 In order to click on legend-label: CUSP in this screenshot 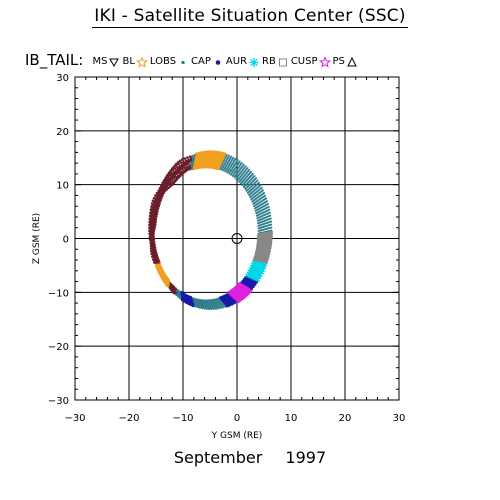, I will do `click(304, 61)`.